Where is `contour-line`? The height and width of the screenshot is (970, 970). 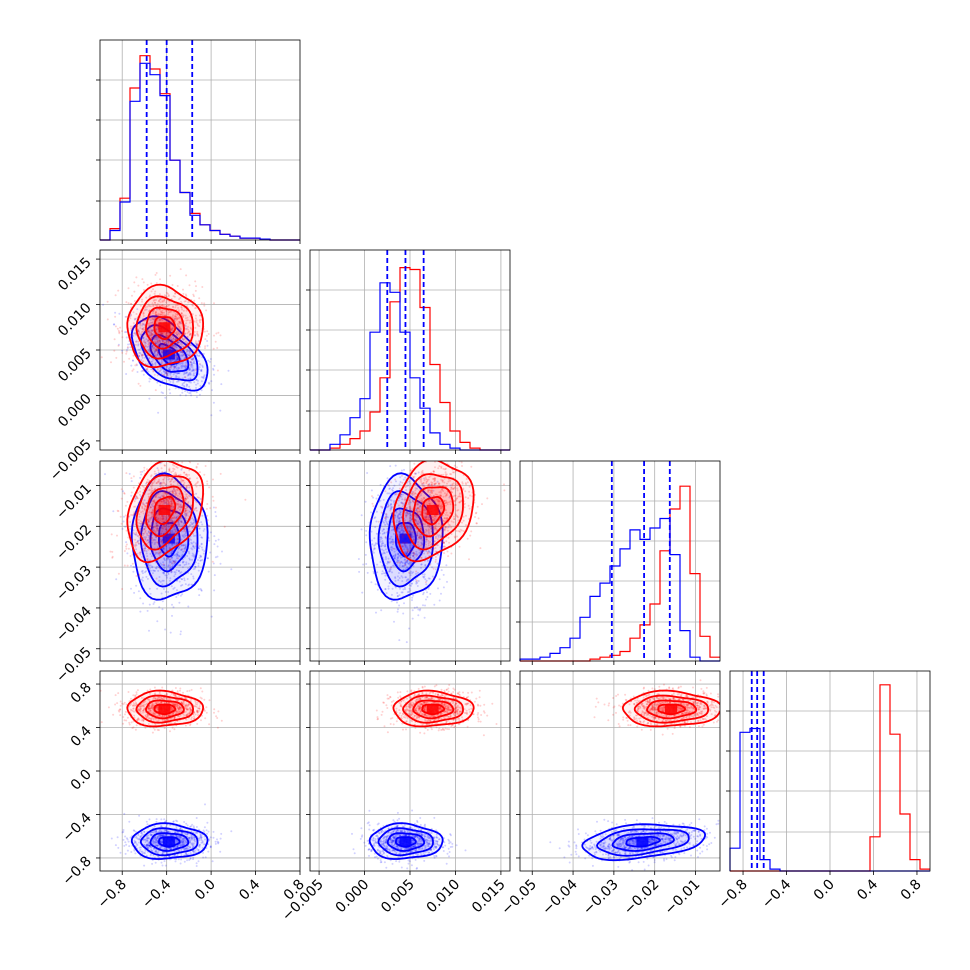 contour-line is located at coordinates (169, 353).